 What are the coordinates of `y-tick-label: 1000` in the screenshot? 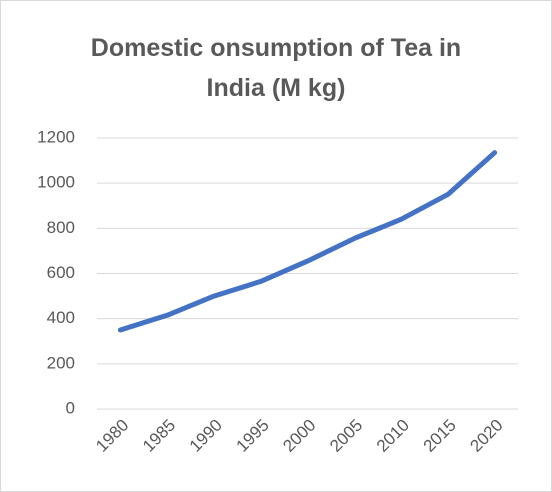 It's located at (56, 182).